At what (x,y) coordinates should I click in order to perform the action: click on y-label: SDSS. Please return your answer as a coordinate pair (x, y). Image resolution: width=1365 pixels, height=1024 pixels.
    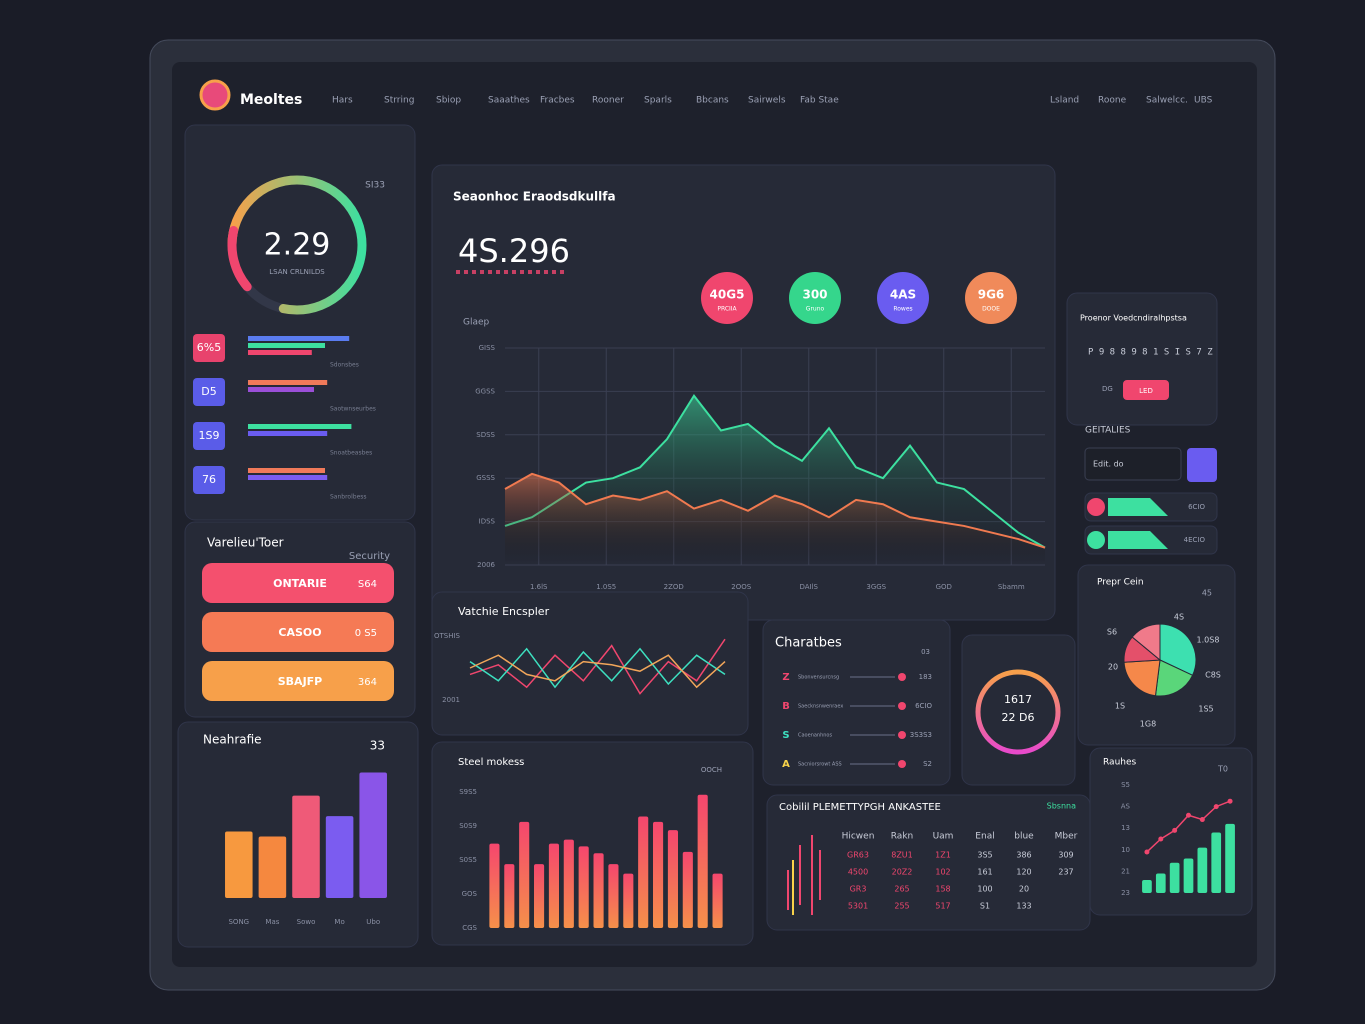
    Looking at the image, I should click on (485, 435).